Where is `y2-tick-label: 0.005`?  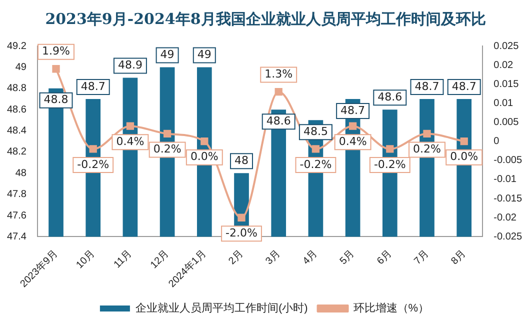
y2-tick-label: 0.005 is located at coordinates (507, 122).